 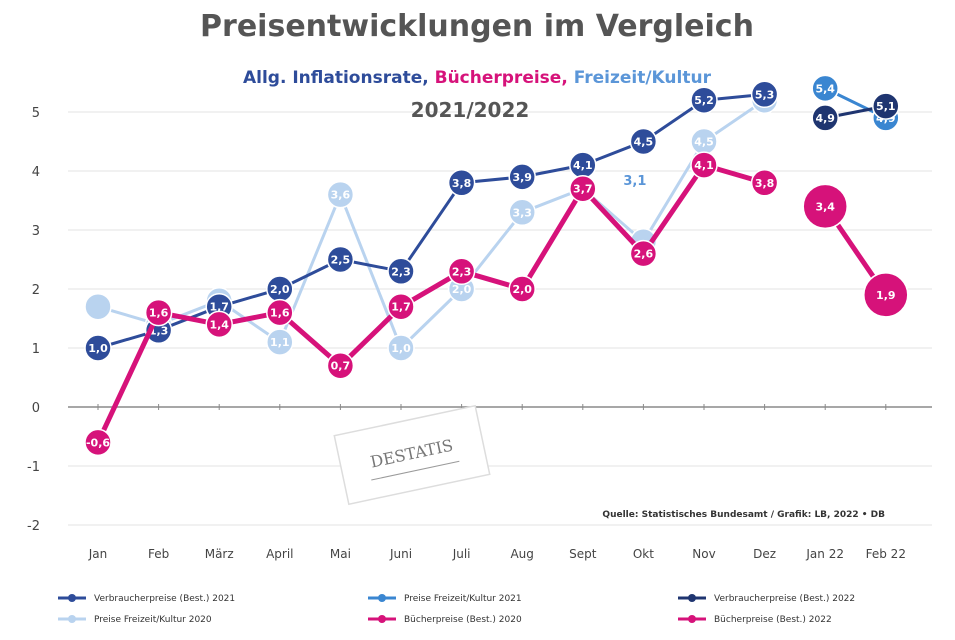 I want to click on data-label: 1,9, so click(x=886, y=295).